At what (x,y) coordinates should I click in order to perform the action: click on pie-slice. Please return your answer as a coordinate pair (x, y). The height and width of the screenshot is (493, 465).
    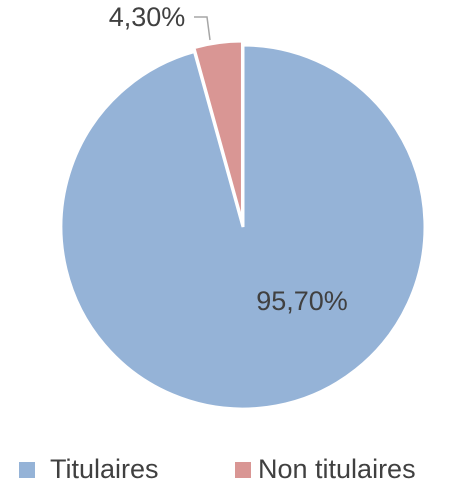
    Looking at the image, I should click on (218, 131).